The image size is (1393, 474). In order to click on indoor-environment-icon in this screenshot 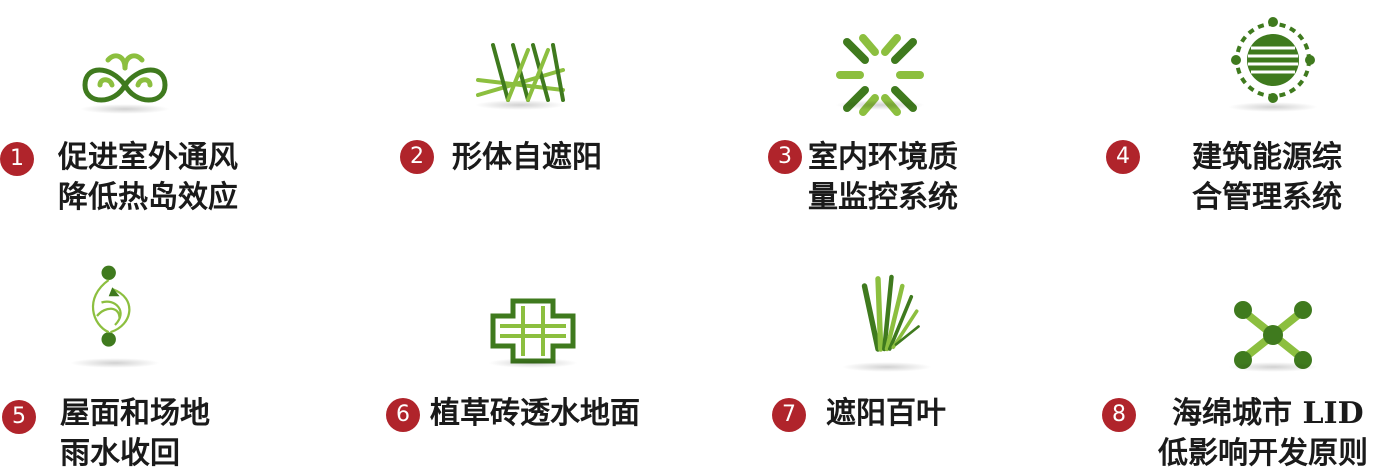, I will do `click(880, 75)`.